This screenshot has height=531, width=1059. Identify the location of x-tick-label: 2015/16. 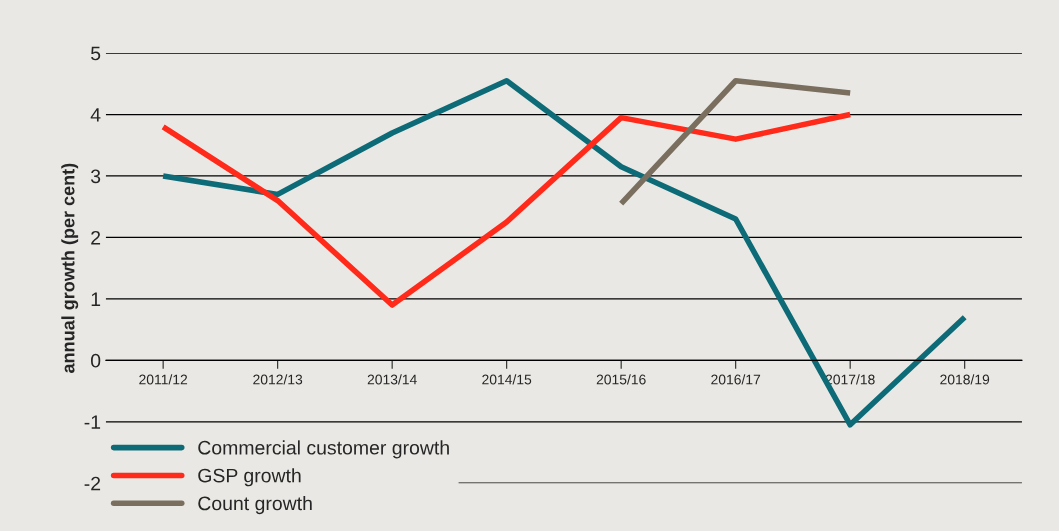
(621, 379).